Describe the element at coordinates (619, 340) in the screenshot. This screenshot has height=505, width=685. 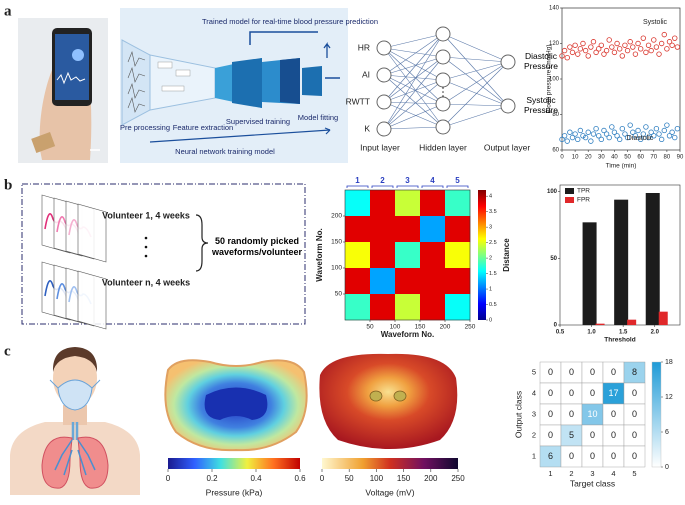
I see `x-axis-label: Threshold` at that location.